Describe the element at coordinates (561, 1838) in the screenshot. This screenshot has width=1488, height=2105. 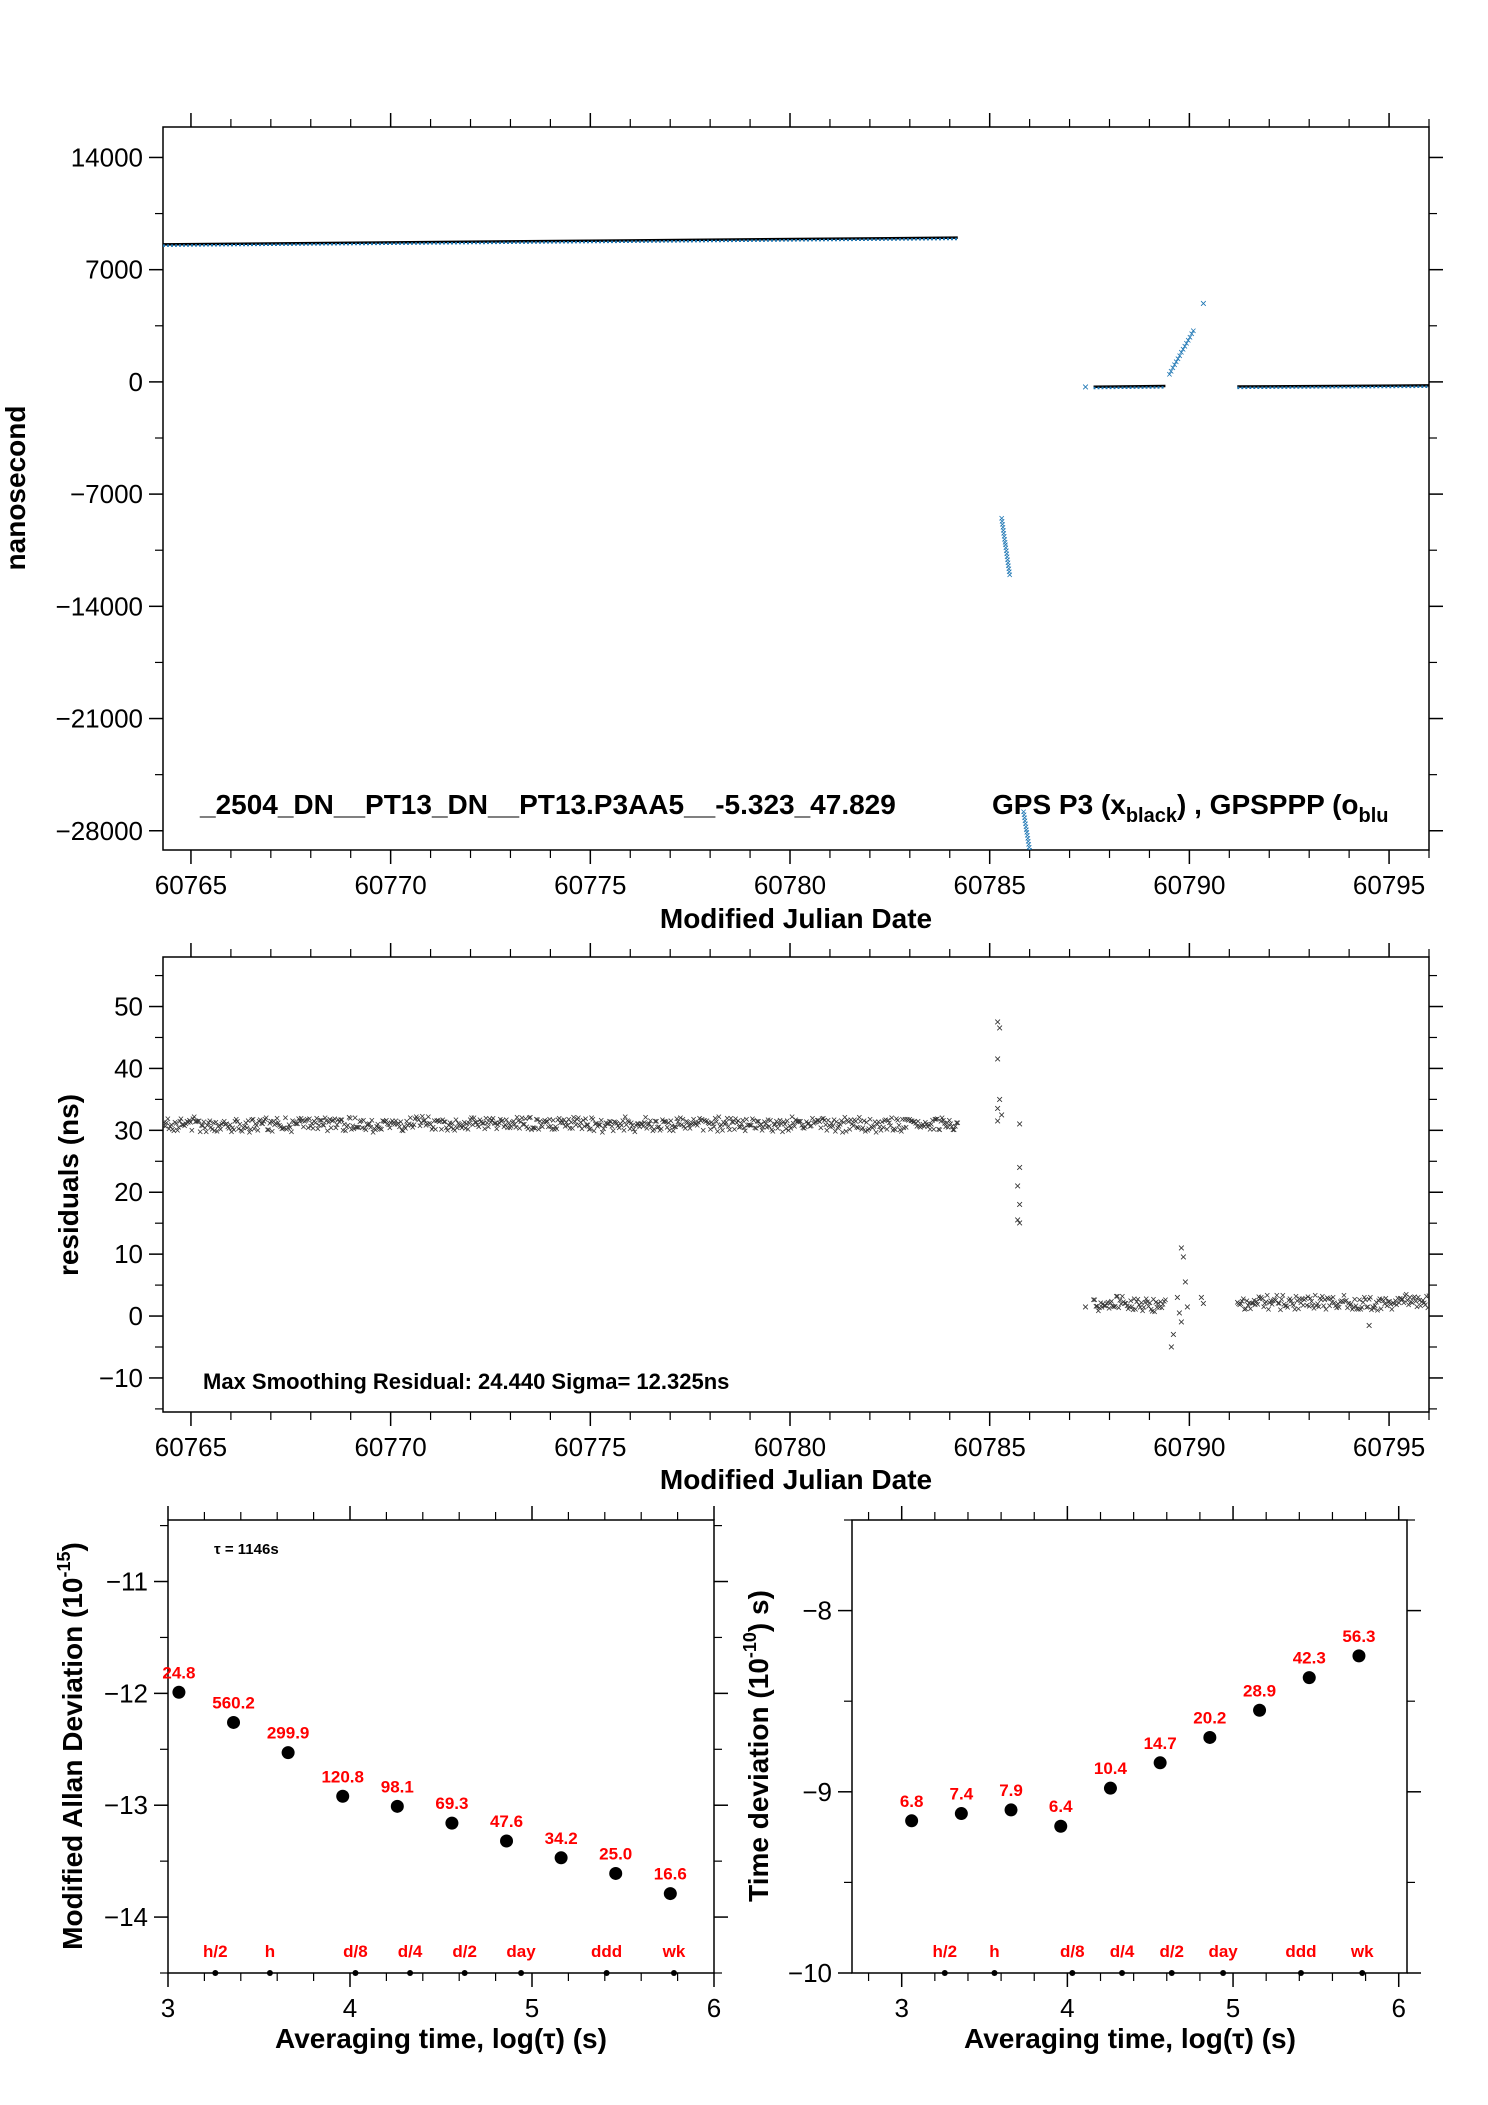
I see `point-label: 34.2` at that location.